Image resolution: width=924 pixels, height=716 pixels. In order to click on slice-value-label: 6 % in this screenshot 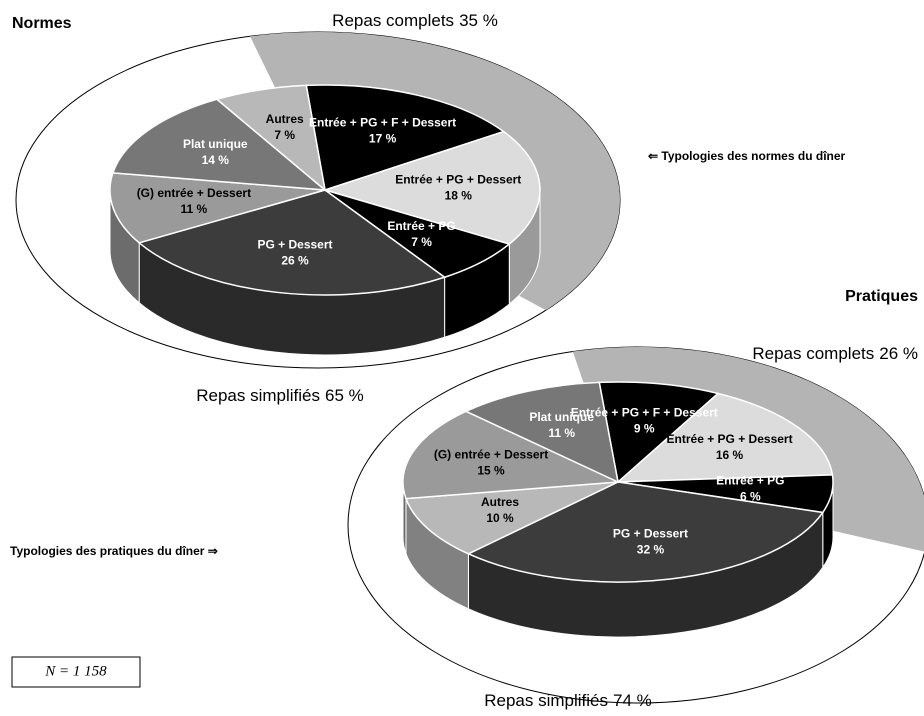, I will do `click(750, 497)`.